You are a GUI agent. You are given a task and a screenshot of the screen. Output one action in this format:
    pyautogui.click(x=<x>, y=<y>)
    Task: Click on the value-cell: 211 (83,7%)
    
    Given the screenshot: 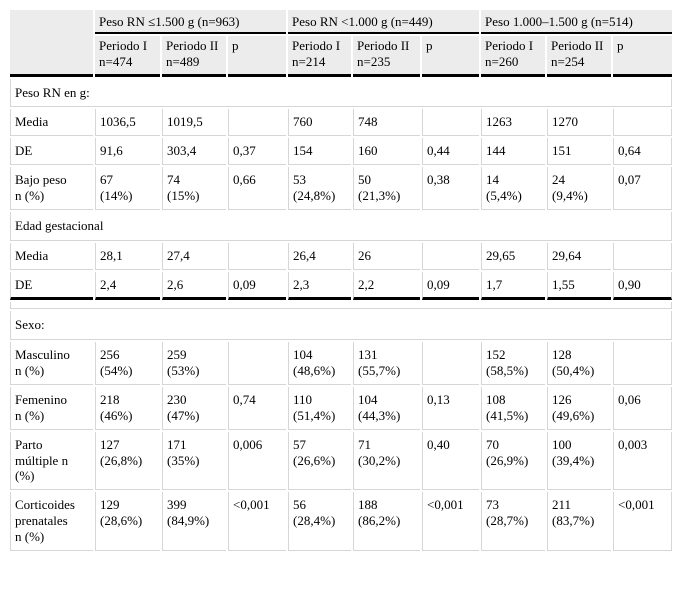 What is the action you would take?
    pyautogui.click(x=579, y=521)
    